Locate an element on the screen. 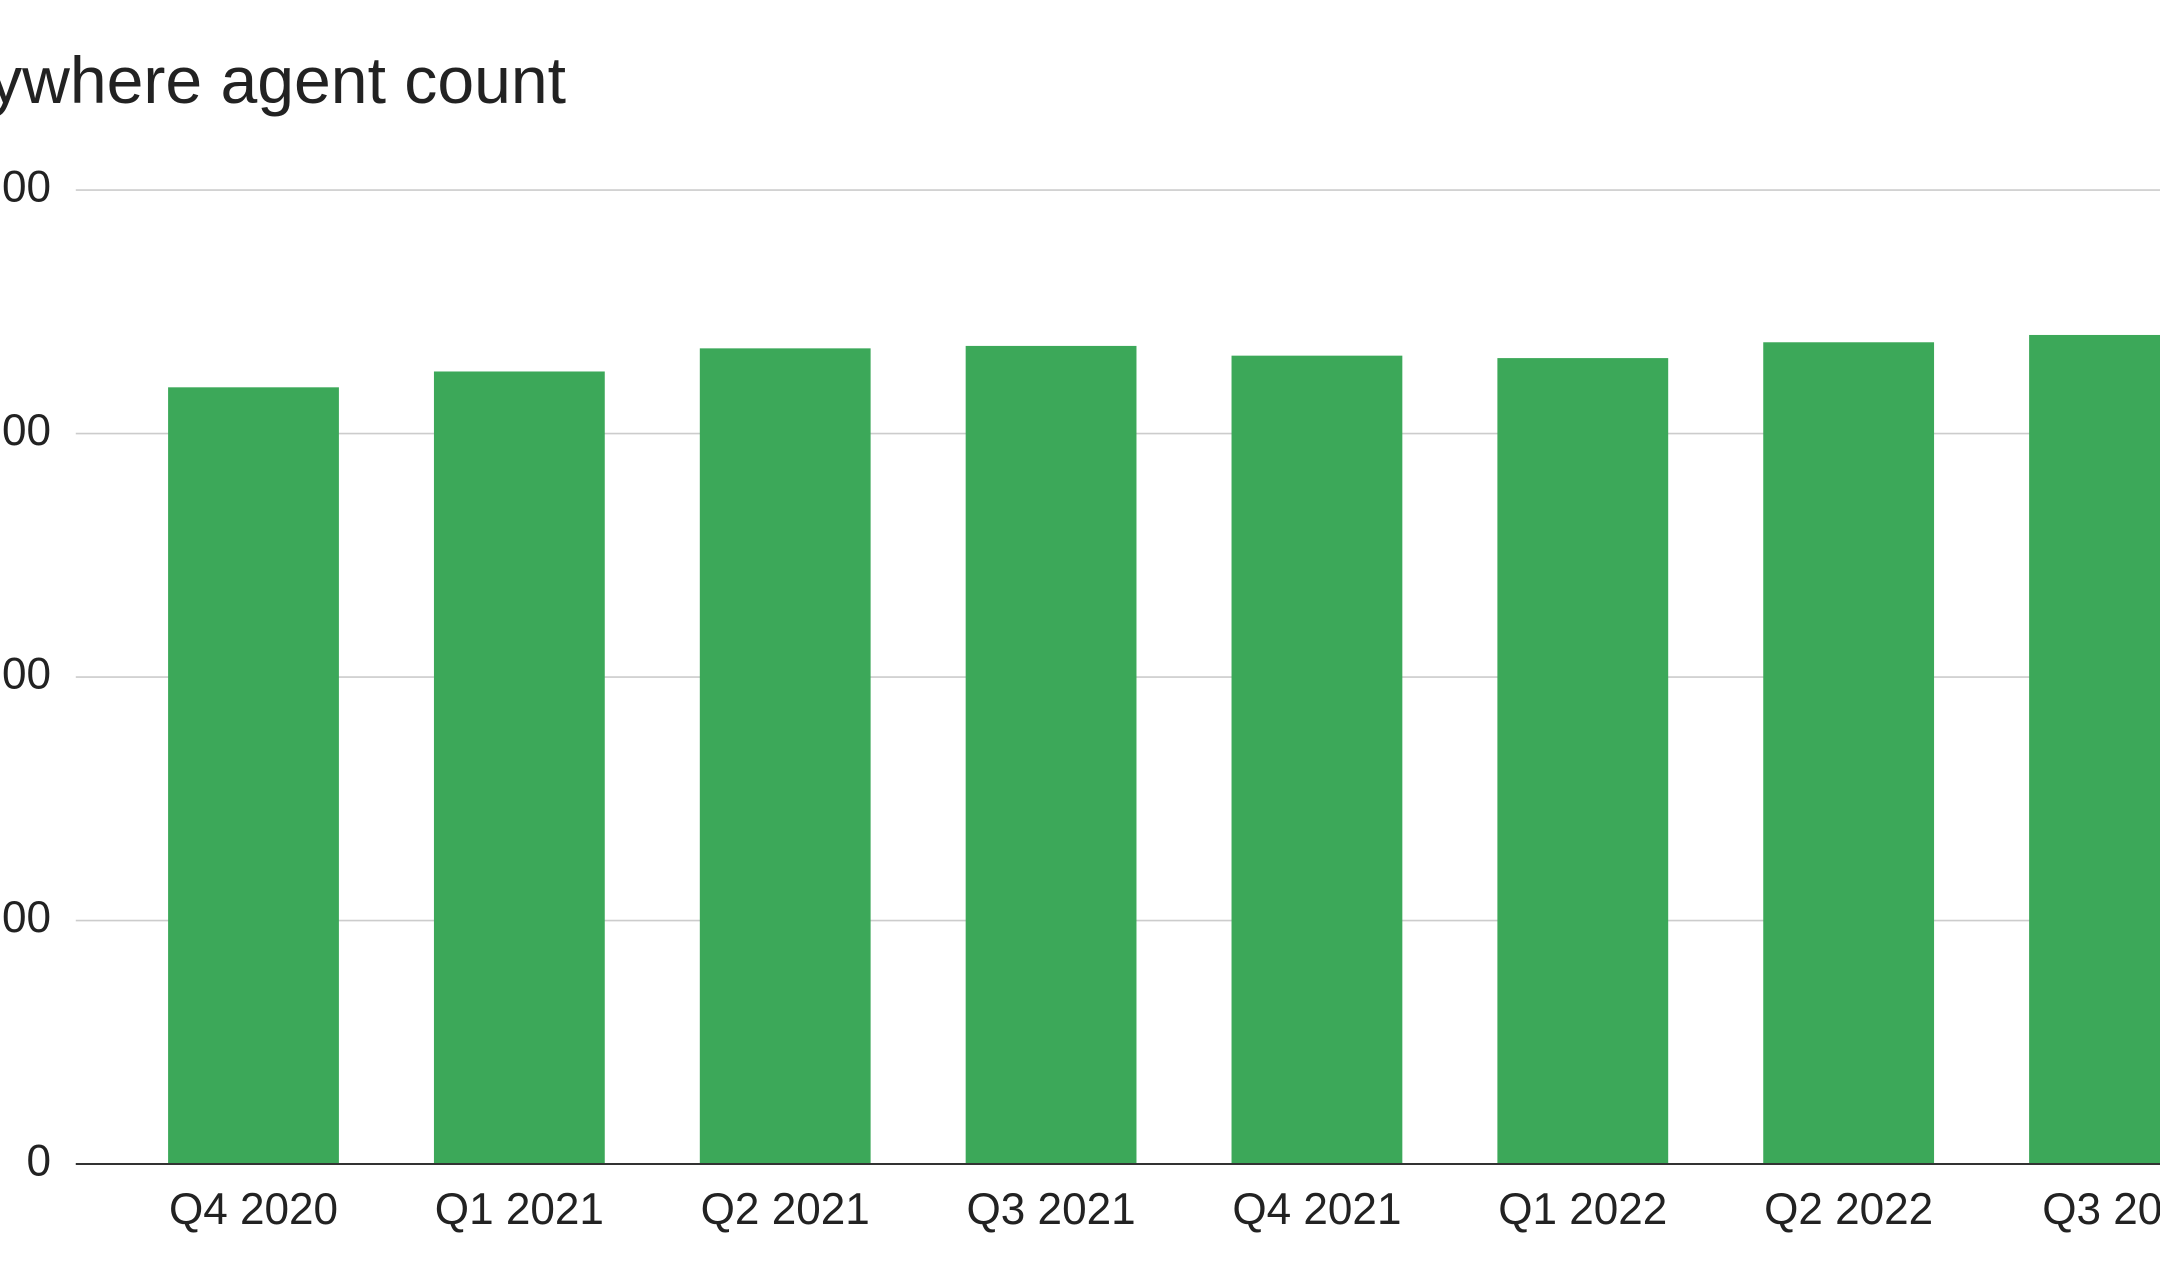  x-tick-label: Q1 2022 is located at coordinates (1582, 1209).